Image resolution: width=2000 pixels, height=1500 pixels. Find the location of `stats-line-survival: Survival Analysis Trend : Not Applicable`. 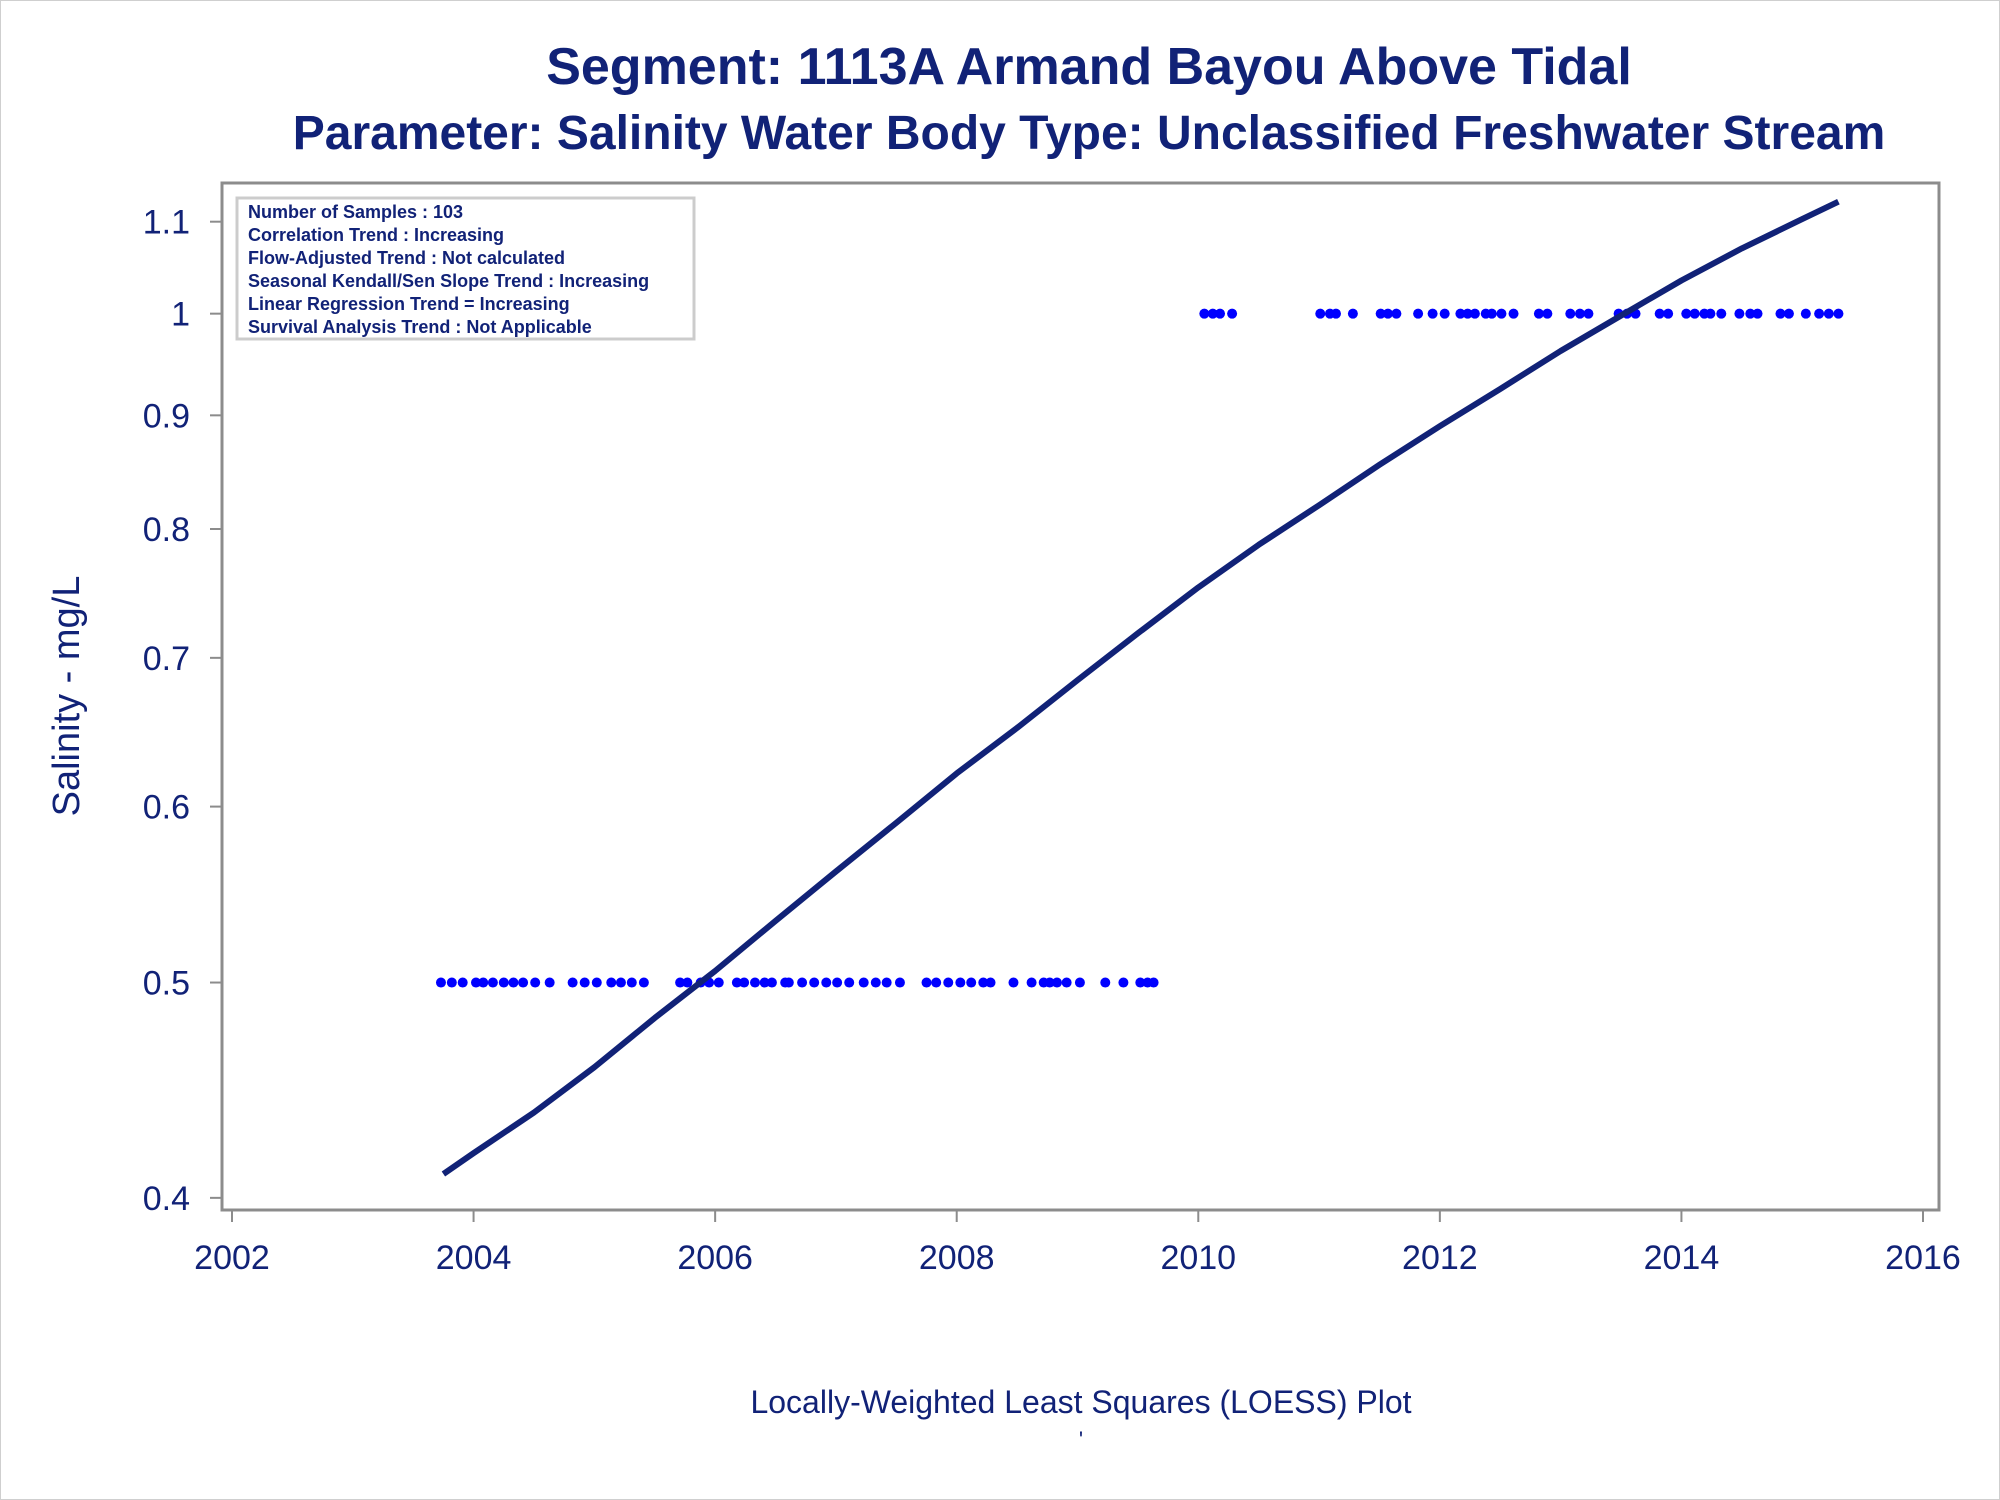

stats-line-survival: Survival Analysis Trend : Not Applicable is located at coordinates (420, 327).